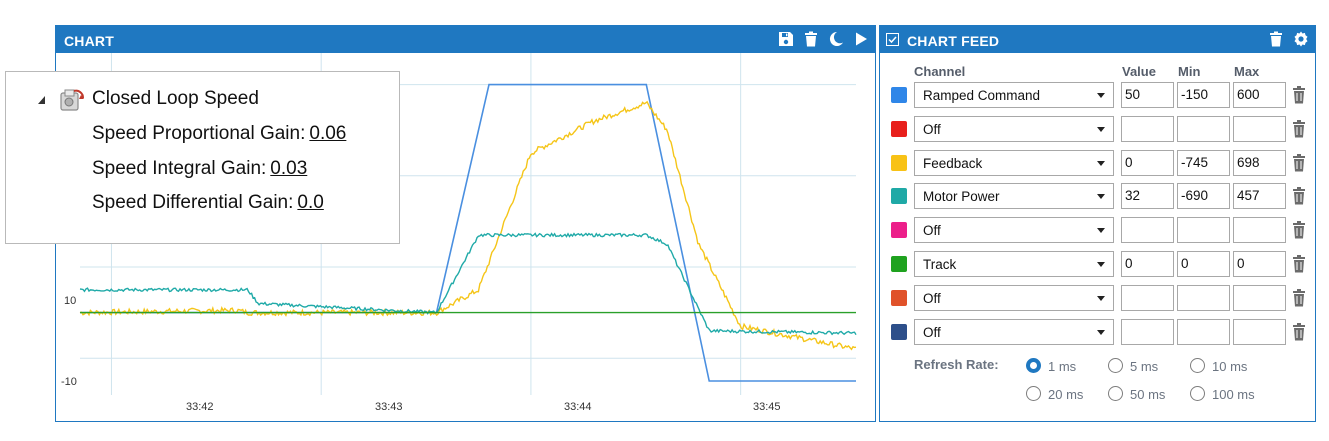  I want to click on refresh-rate-radio: 100 ms, so click(1225, 394).